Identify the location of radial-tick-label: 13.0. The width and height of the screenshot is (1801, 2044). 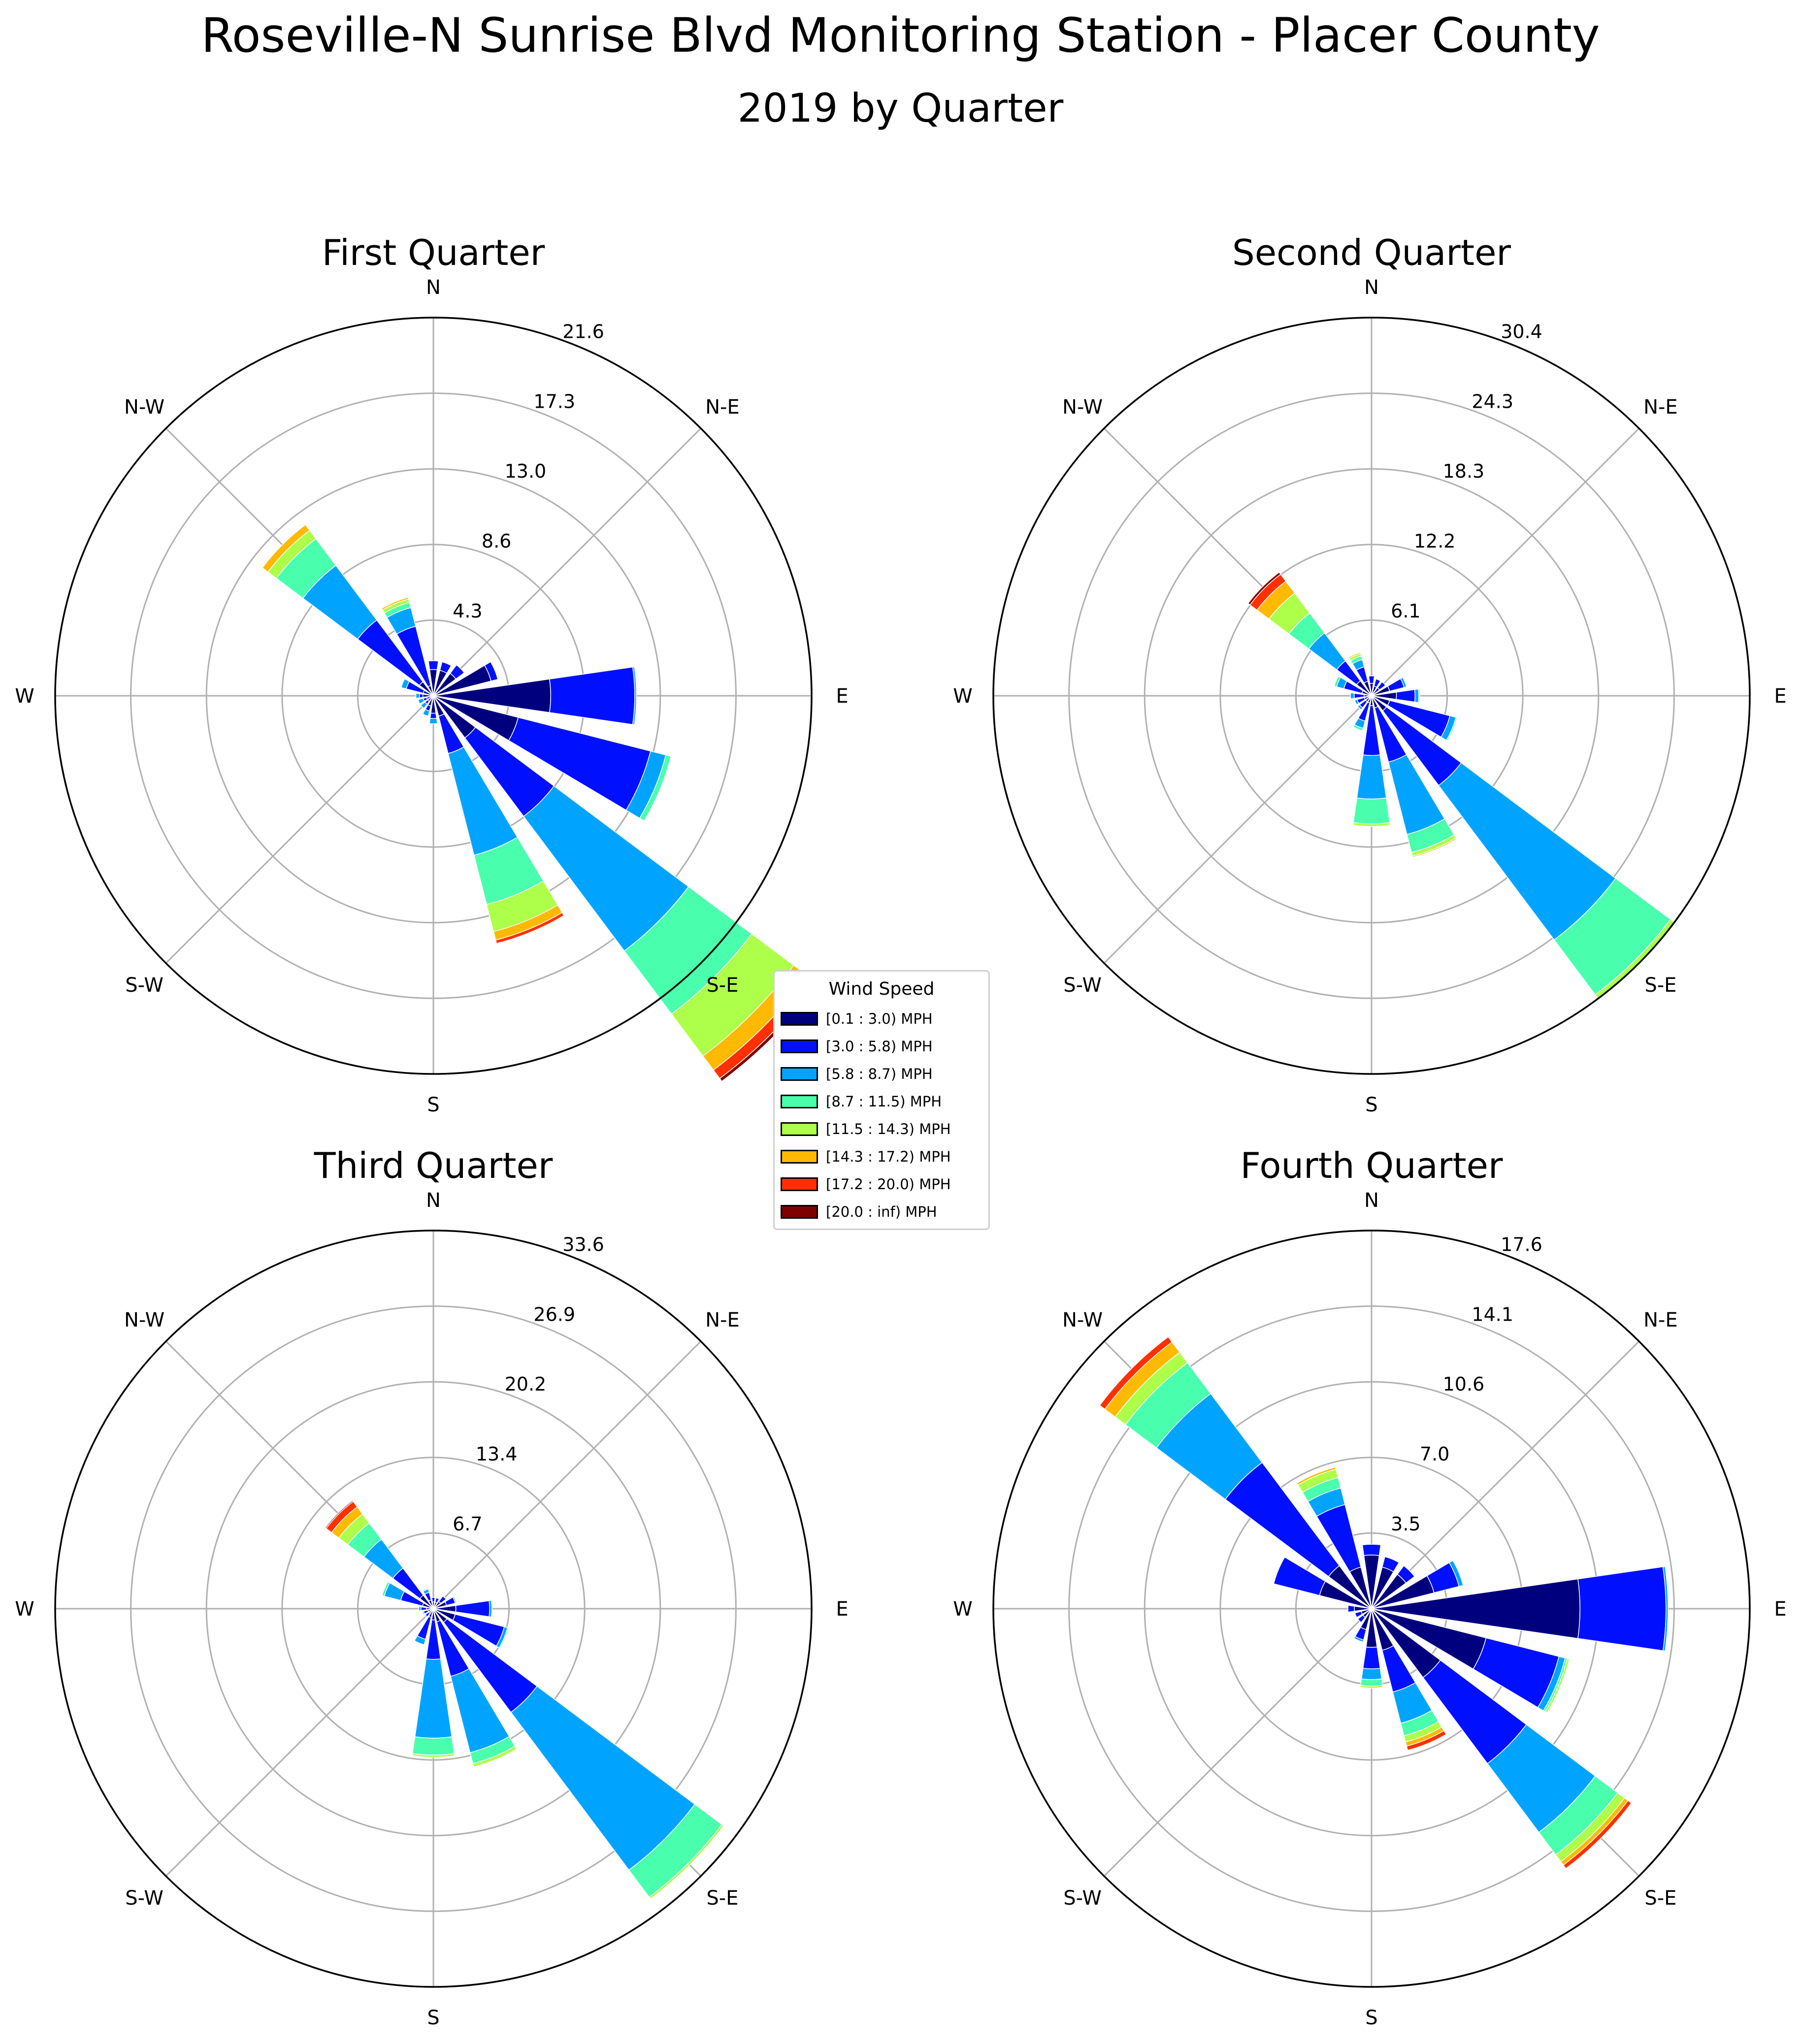
(526, 471).